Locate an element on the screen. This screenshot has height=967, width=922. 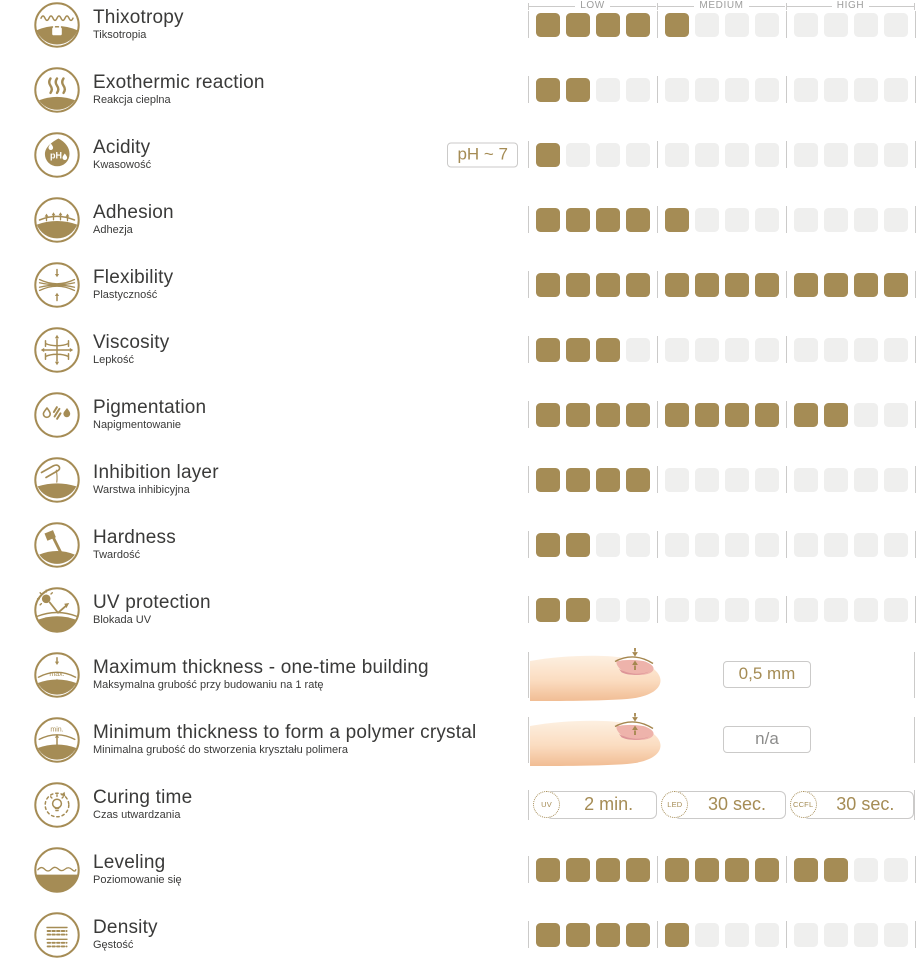
property-subtitle: Czas utwardzania is located at coordinates (137, 815).